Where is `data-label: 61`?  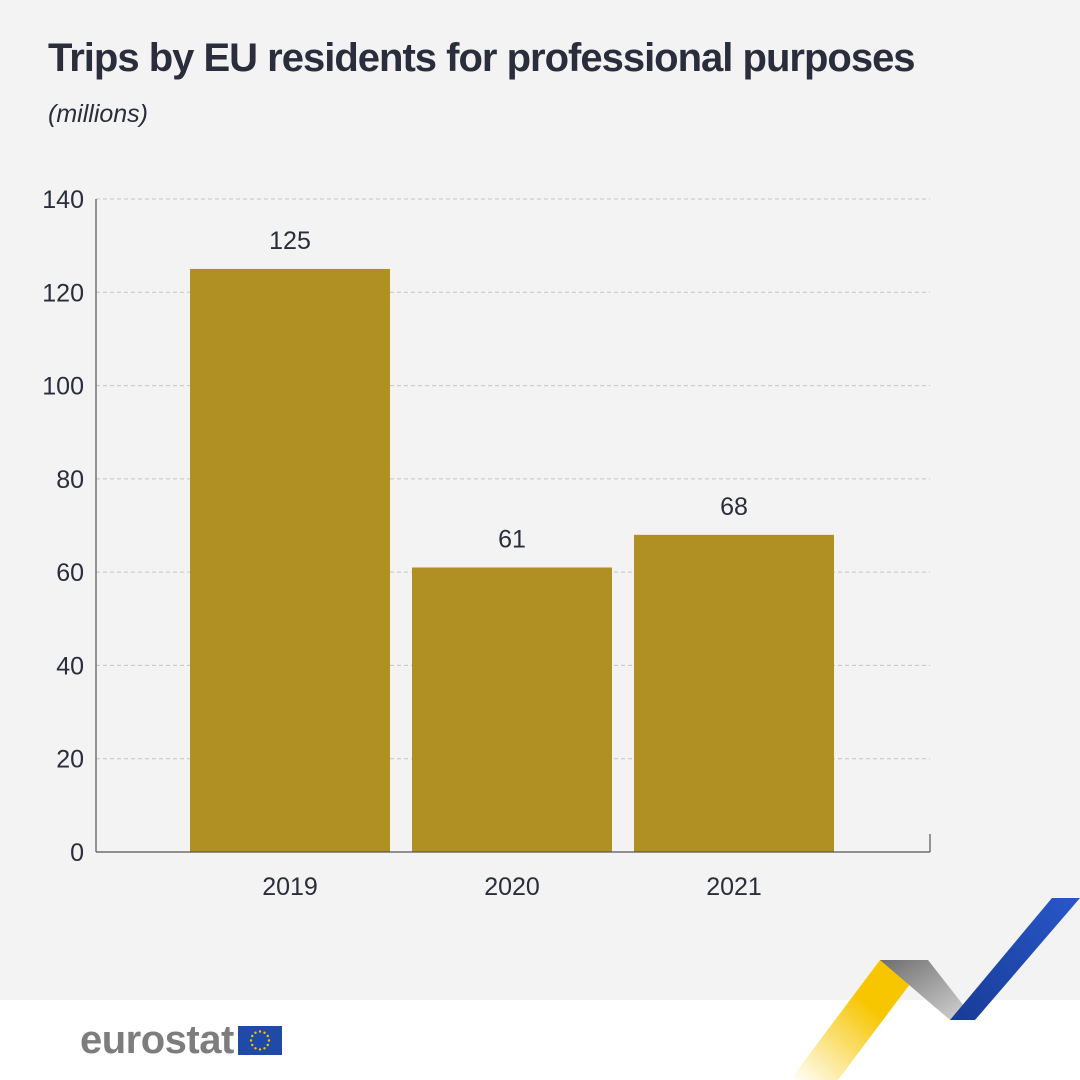
data-label: 61 is located at coordinates (512, 539).